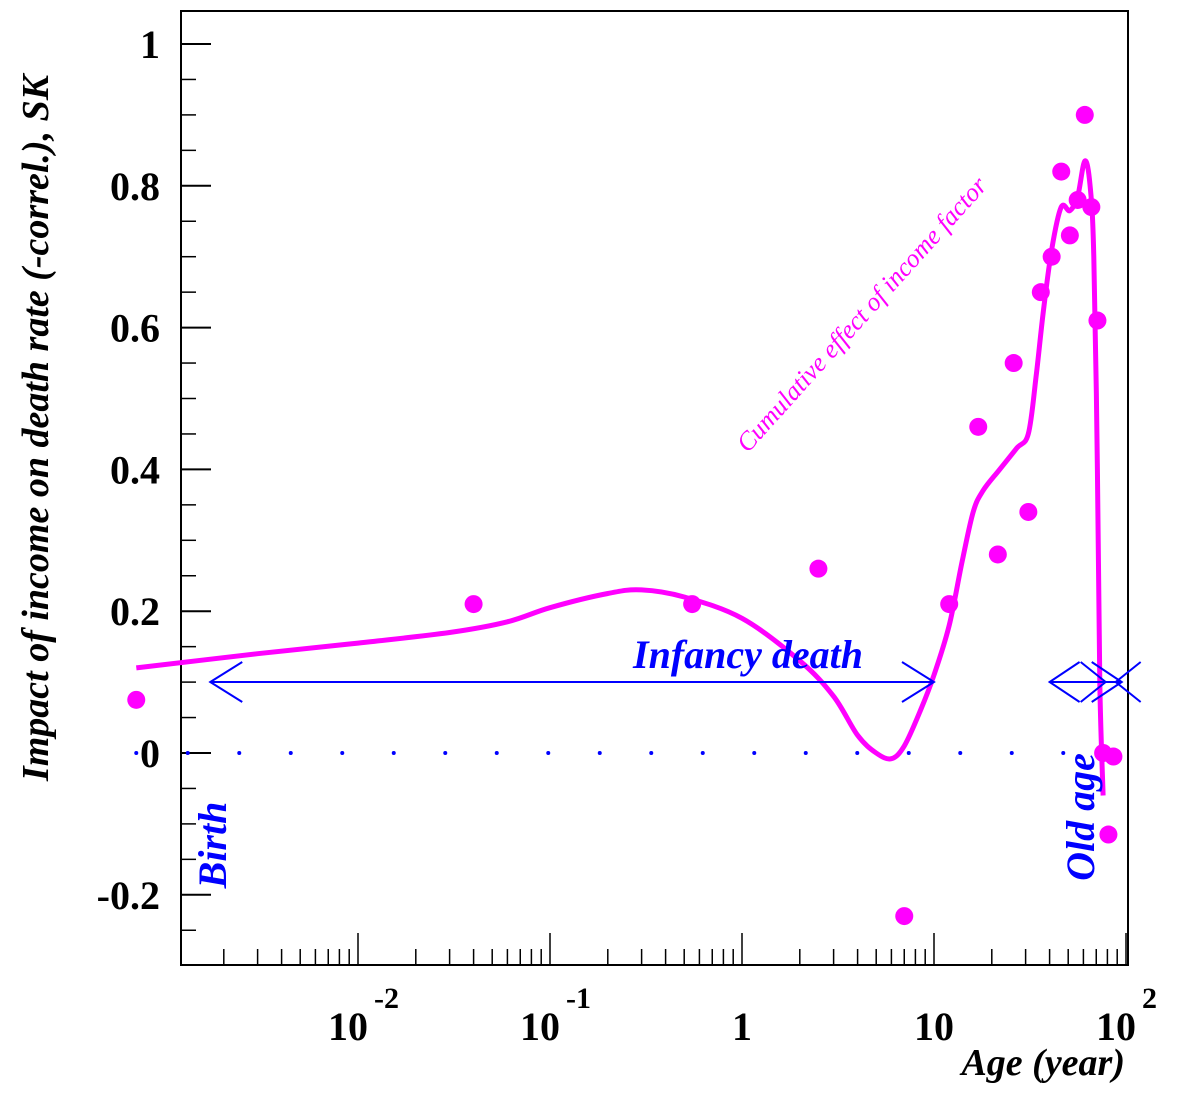 The height and width of the screenshot is (1093, 1178). I want to click on x-tick-label: 10, so click(934, 1026).